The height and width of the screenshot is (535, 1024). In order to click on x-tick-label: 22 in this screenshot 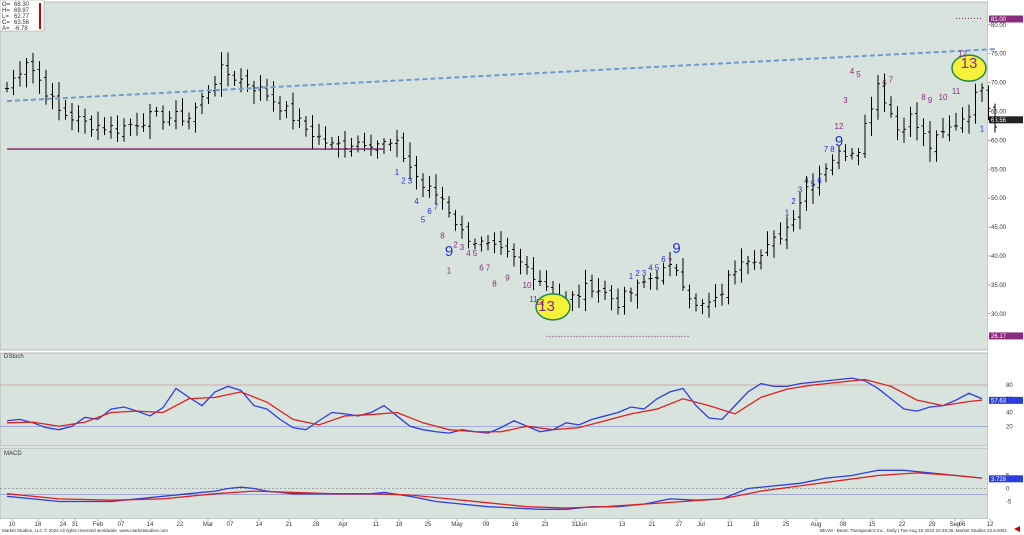, I will do `click(180, 525)`.